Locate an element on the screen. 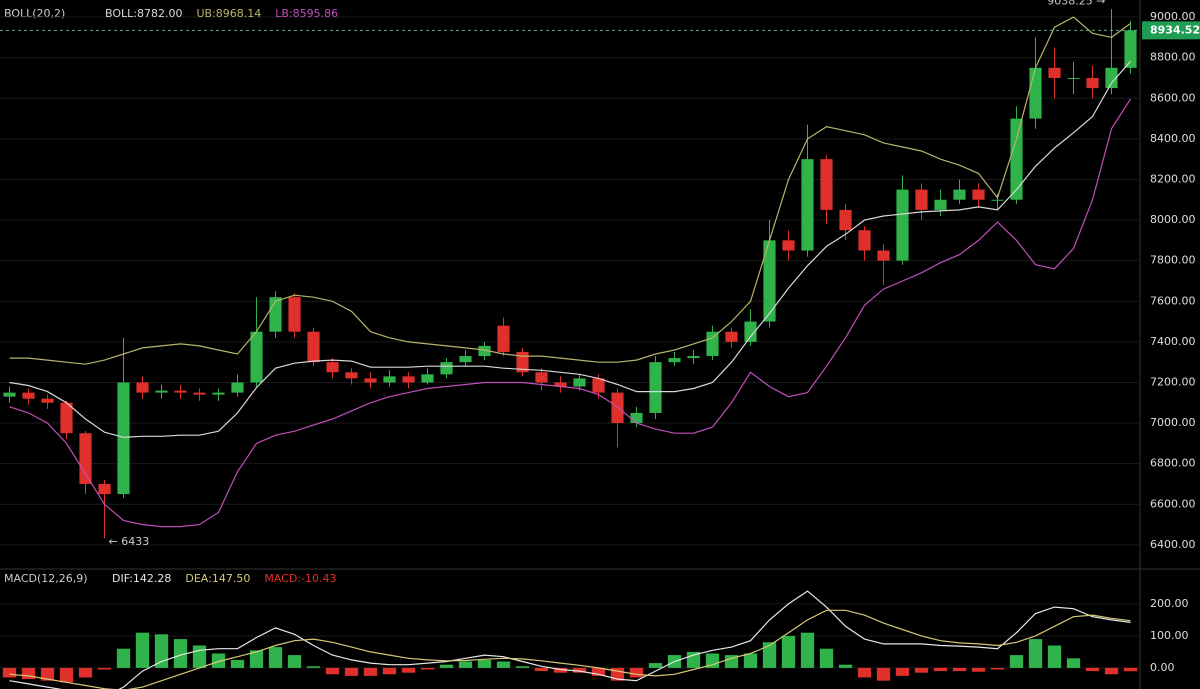  y-tick-label: 7200.00 is located at coordinates (1173, 381).